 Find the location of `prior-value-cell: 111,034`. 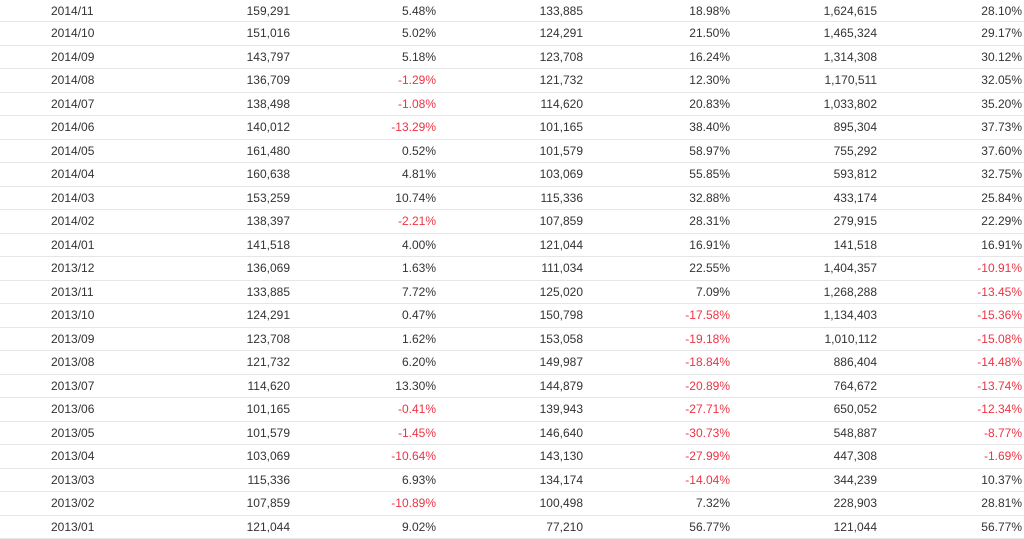

prior-value-cell: 111,034 is located at coordinates (562, 268).